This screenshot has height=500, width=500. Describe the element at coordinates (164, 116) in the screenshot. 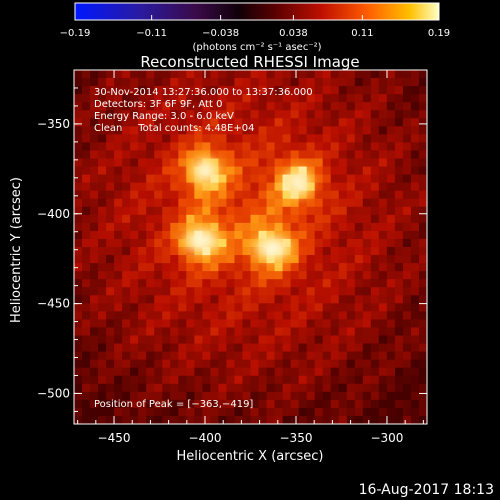

I see `annotation-energy: Energy Range: 3.0 - 6.0 keV` at that location.